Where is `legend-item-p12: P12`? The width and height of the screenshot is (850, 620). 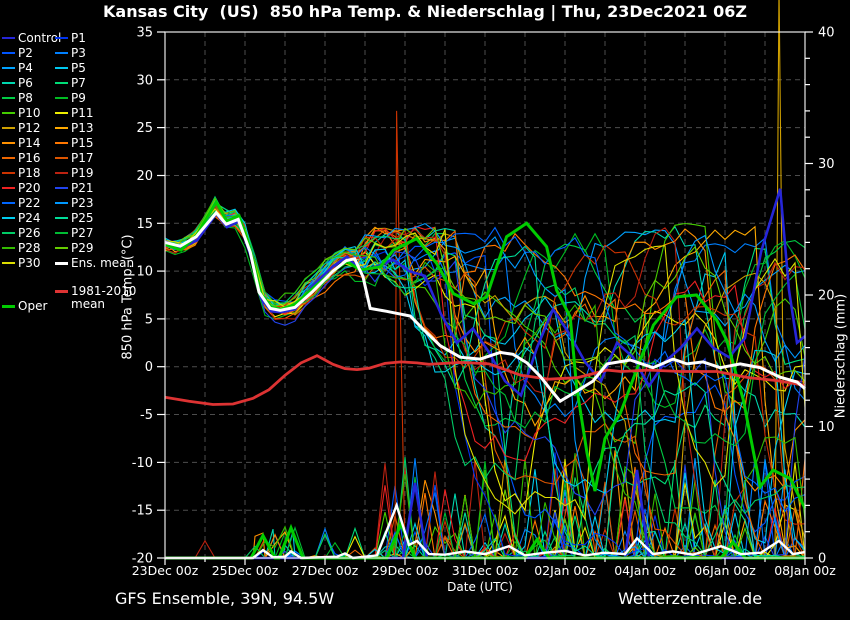
legend-item-p12: P12 is located at coordinates (21, 128).